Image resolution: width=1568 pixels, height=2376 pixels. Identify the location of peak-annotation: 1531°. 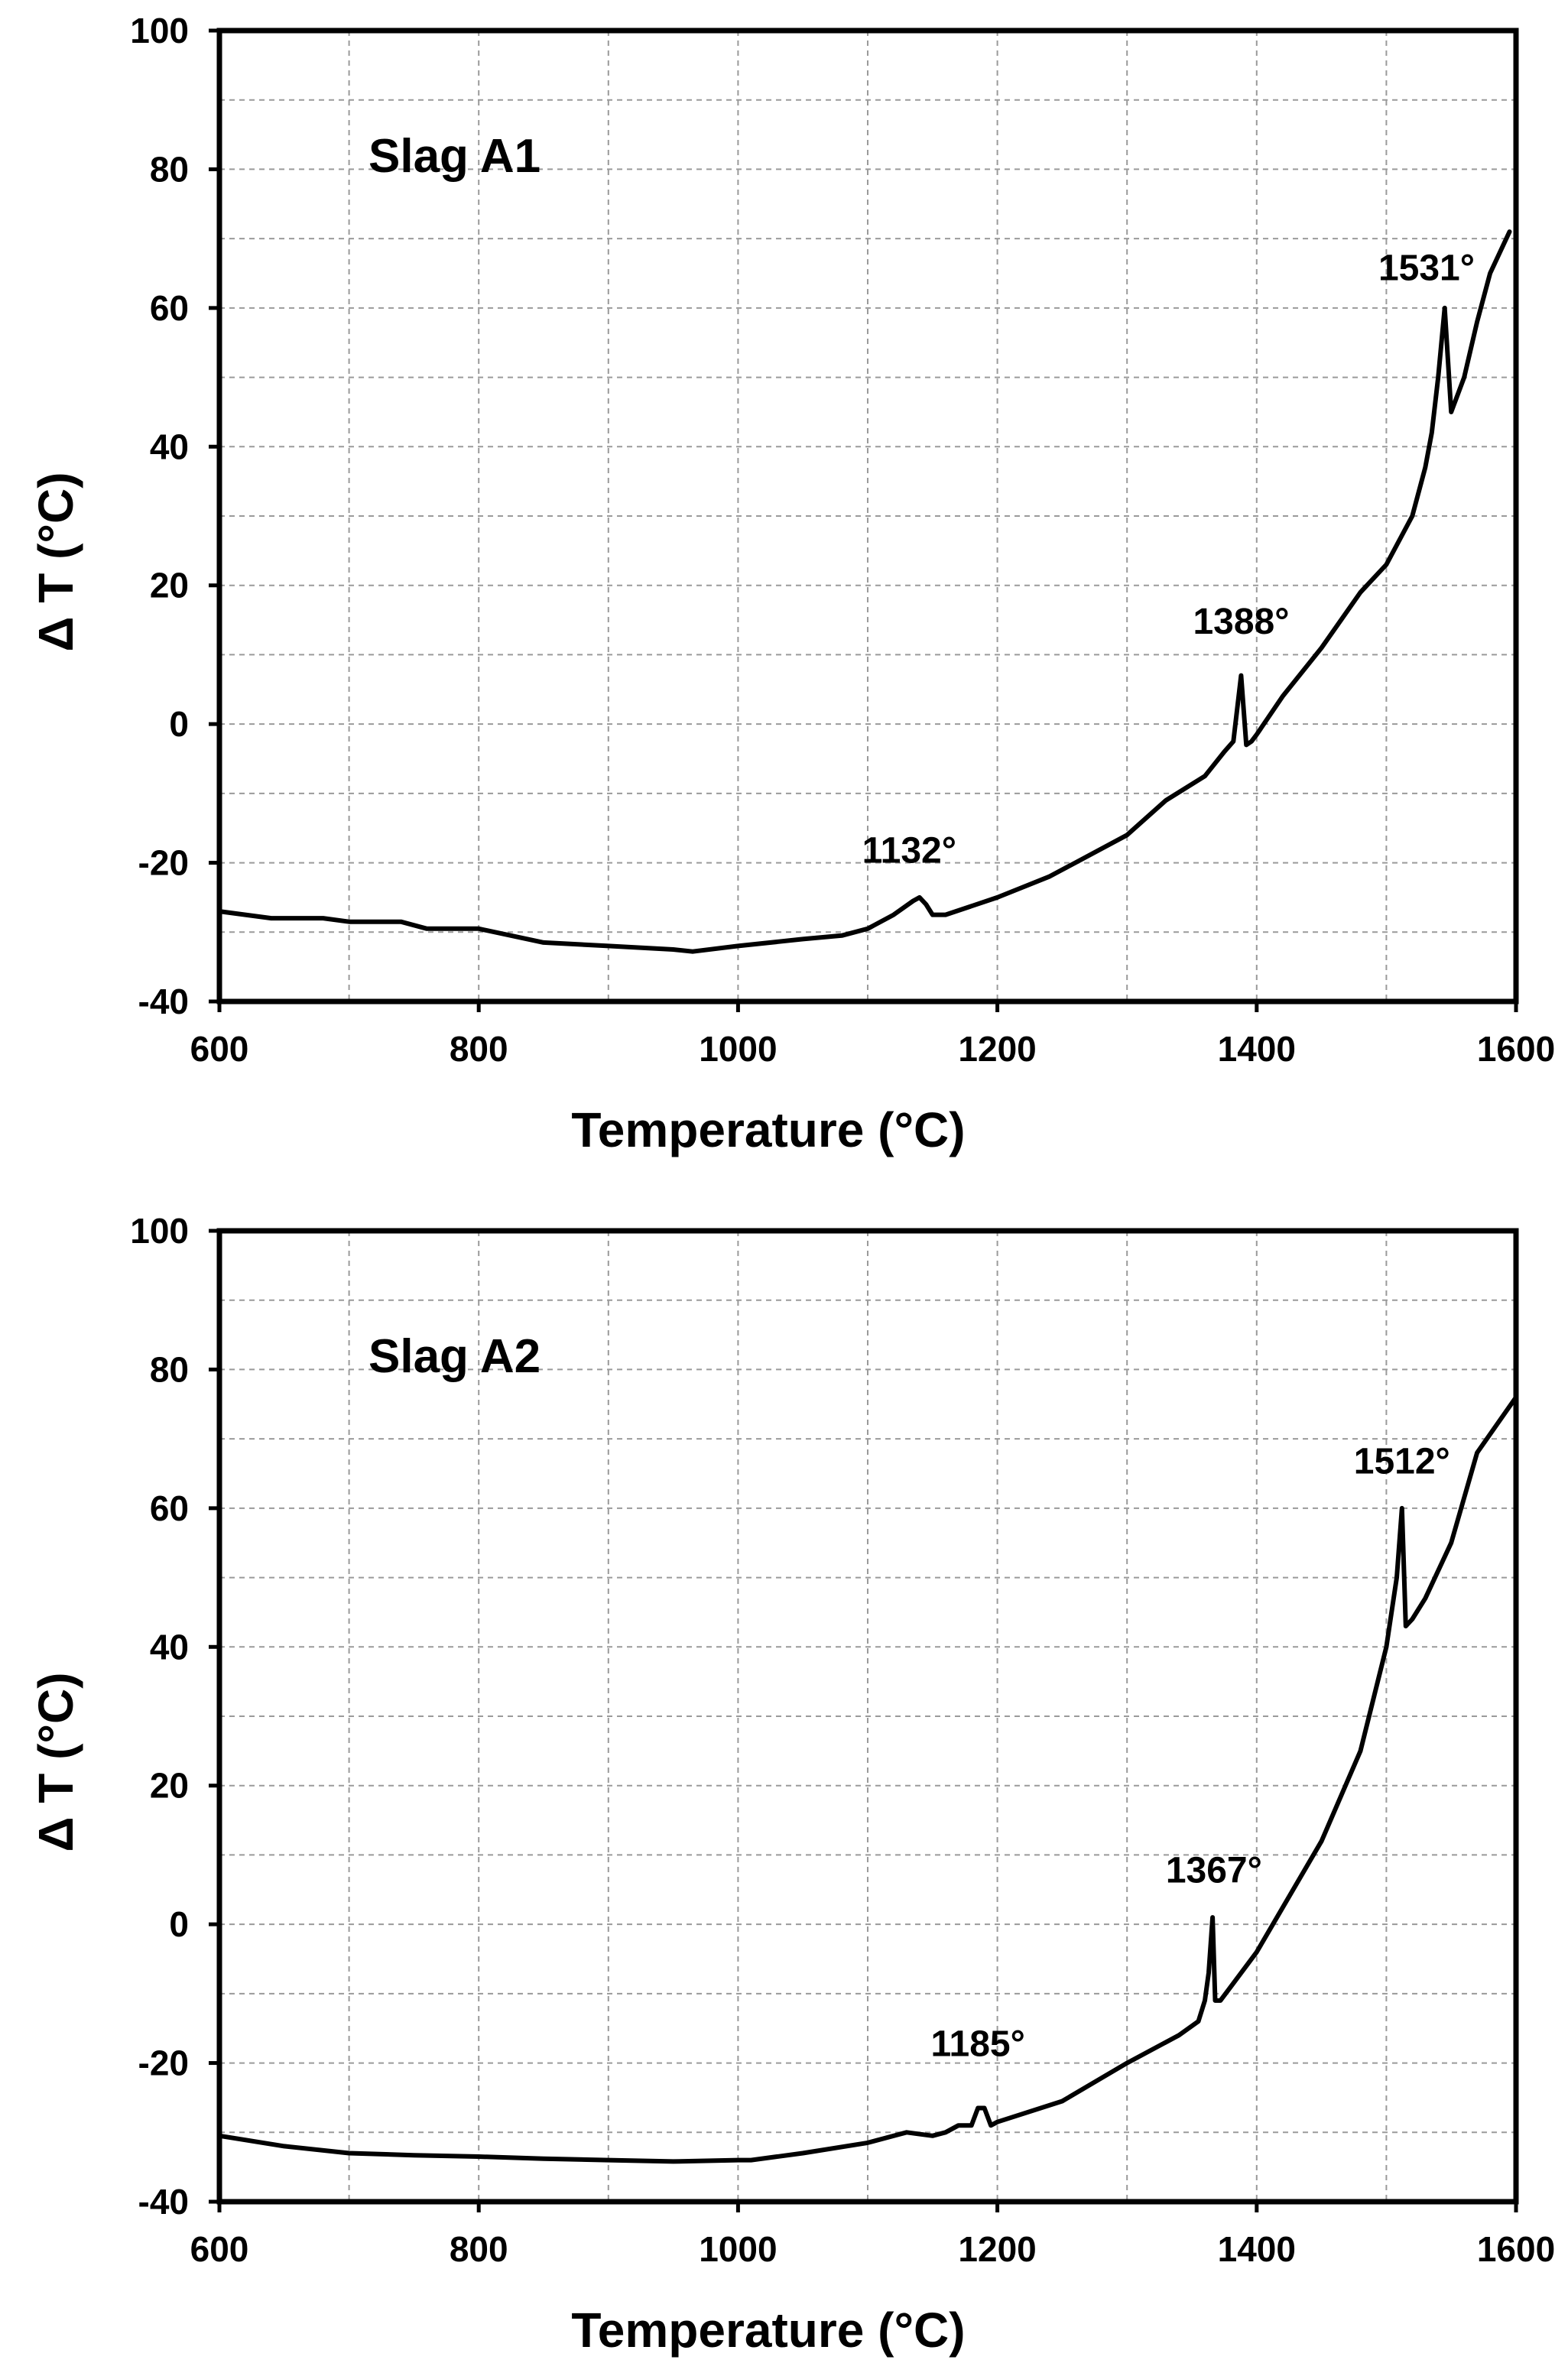
(1426, 269).